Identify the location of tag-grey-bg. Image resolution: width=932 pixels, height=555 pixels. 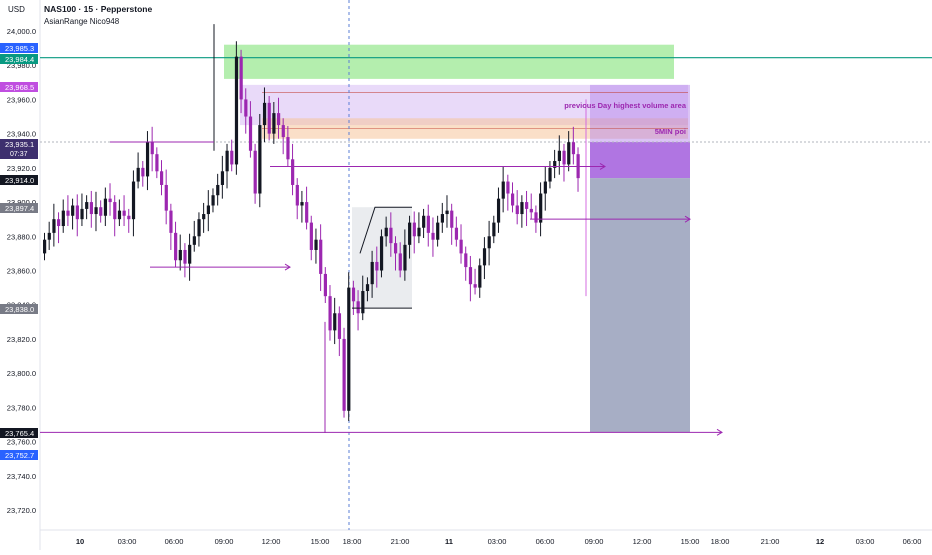
(19, 208).